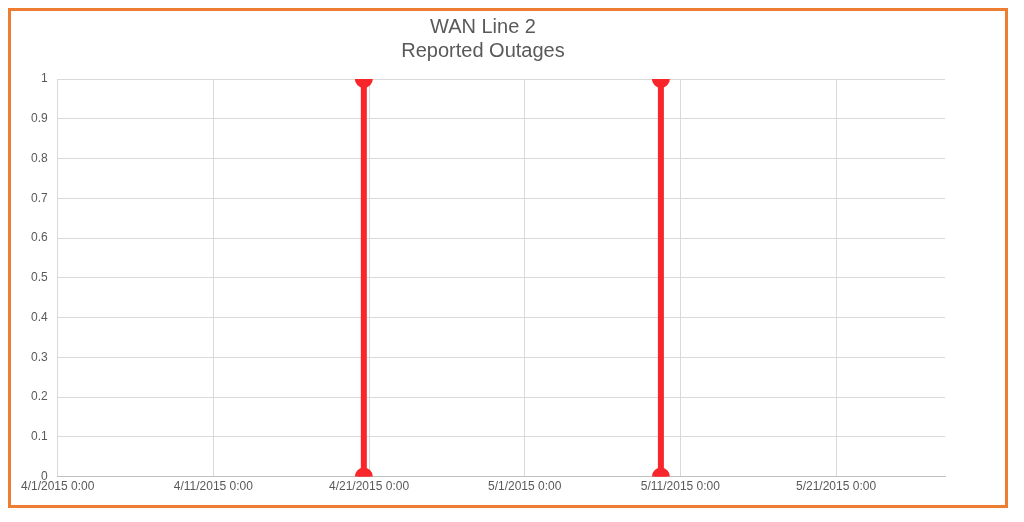 The image size is (1024, 522). What do you see at coordinates (39, 316) in the screenshot?
I see `y-tick-label: 0.4` at bounding box center [39, 316].